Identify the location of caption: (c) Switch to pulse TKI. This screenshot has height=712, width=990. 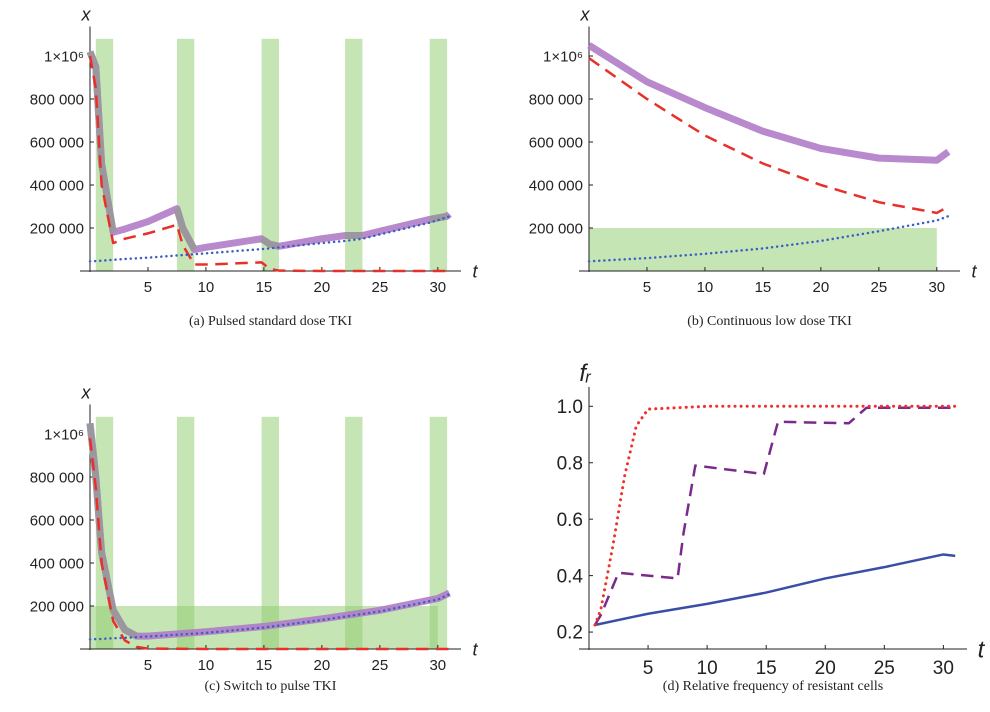
(271, 686).